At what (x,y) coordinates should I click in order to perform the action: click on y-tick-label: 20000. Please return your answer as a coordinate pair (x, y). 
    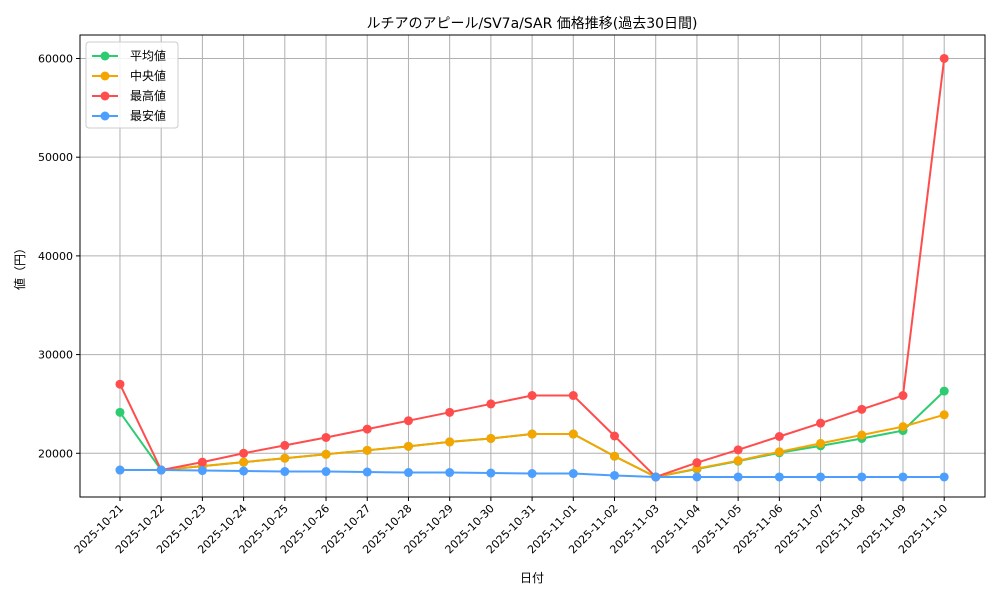
    Looking at the image, I should click on (55, 453).